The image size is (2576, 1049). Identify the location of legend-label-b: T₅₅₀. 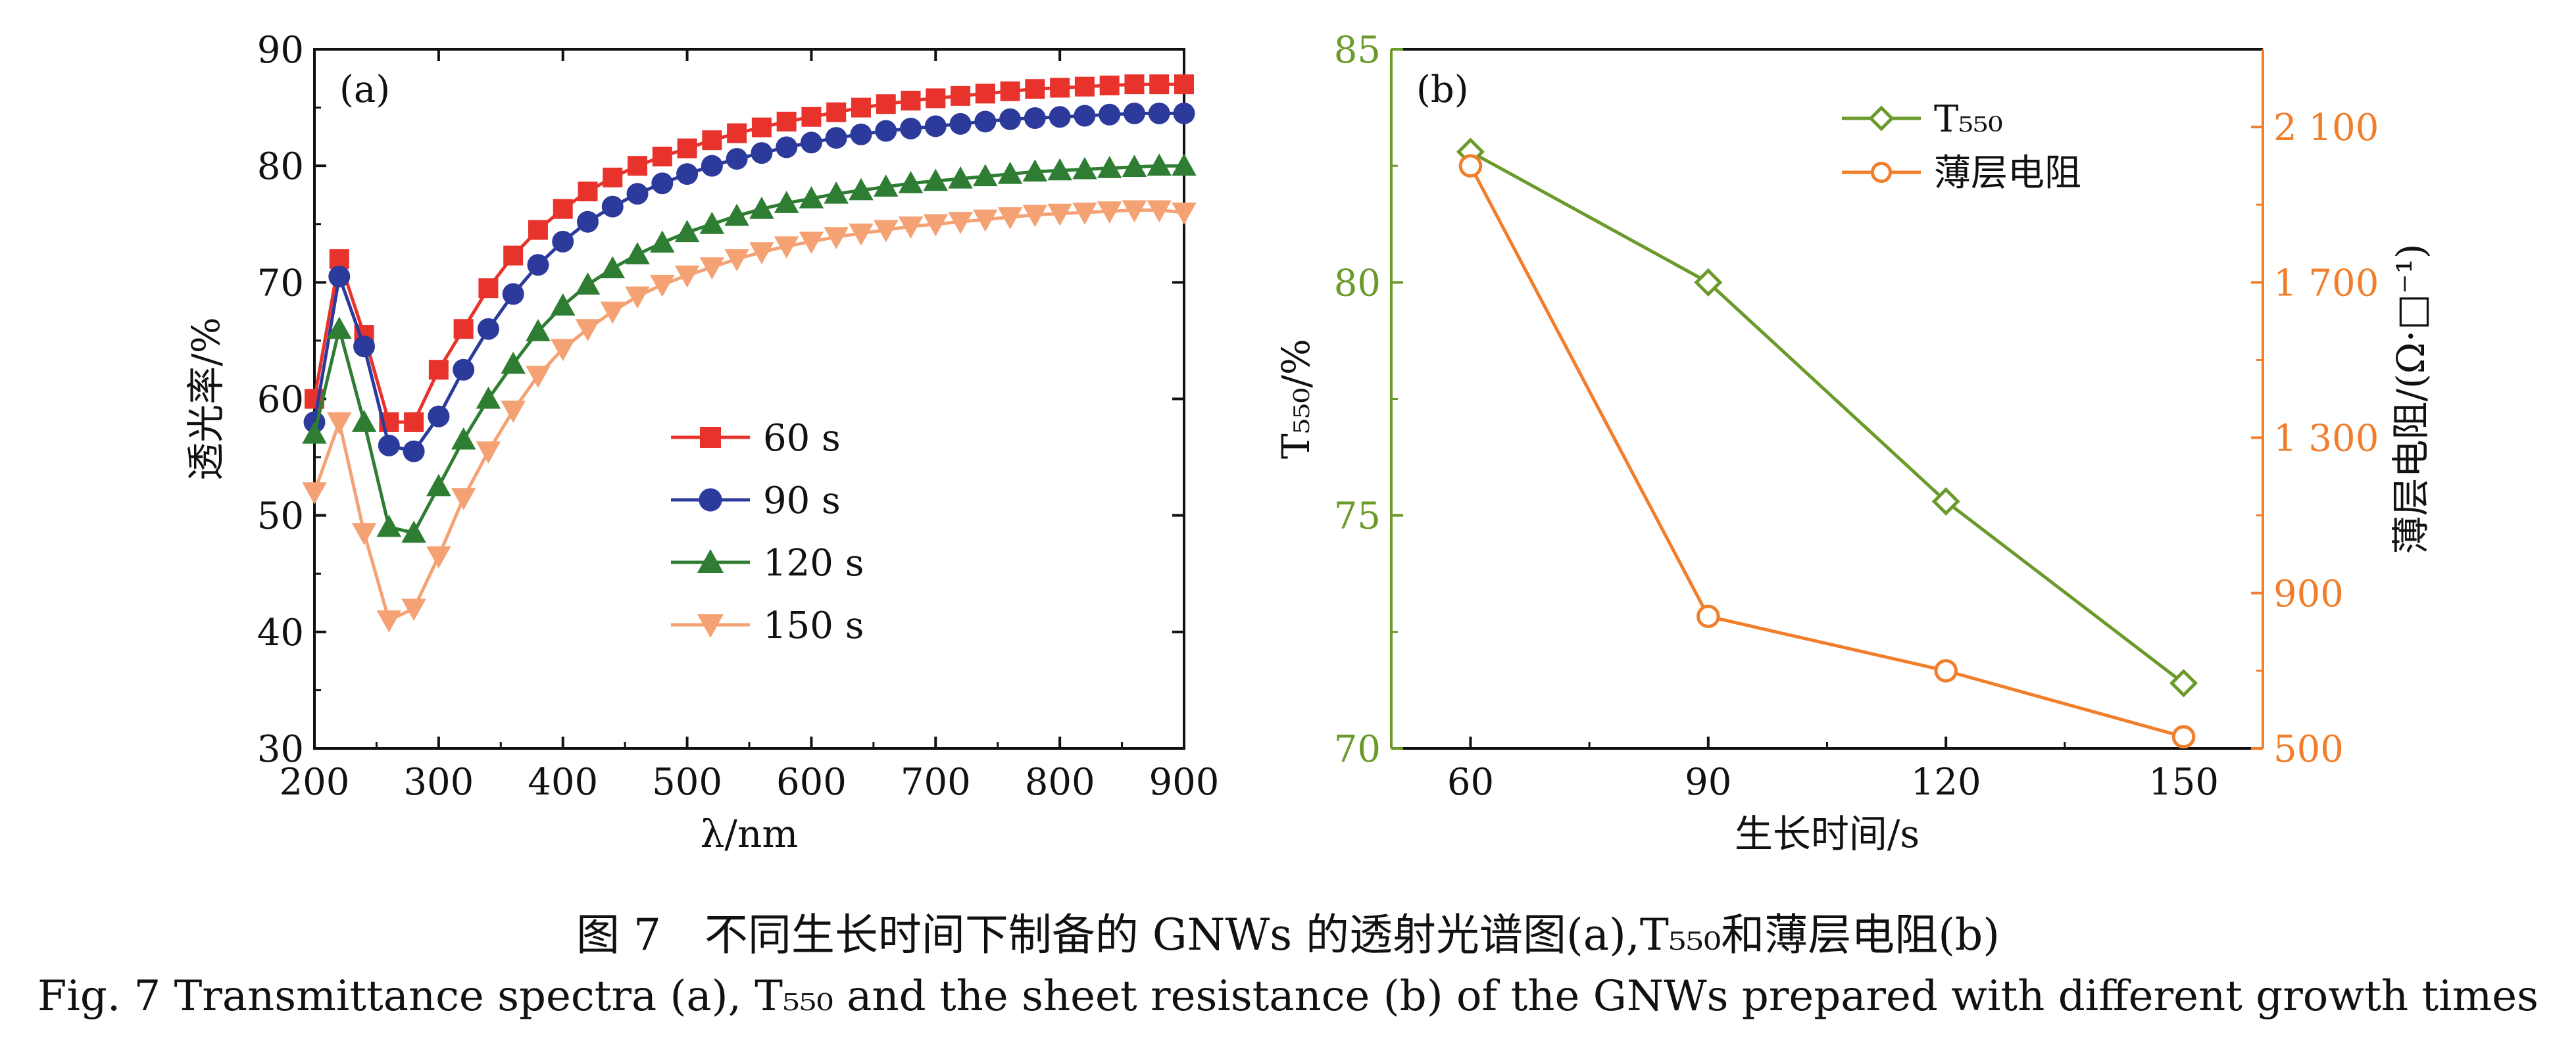
(1968, 119).